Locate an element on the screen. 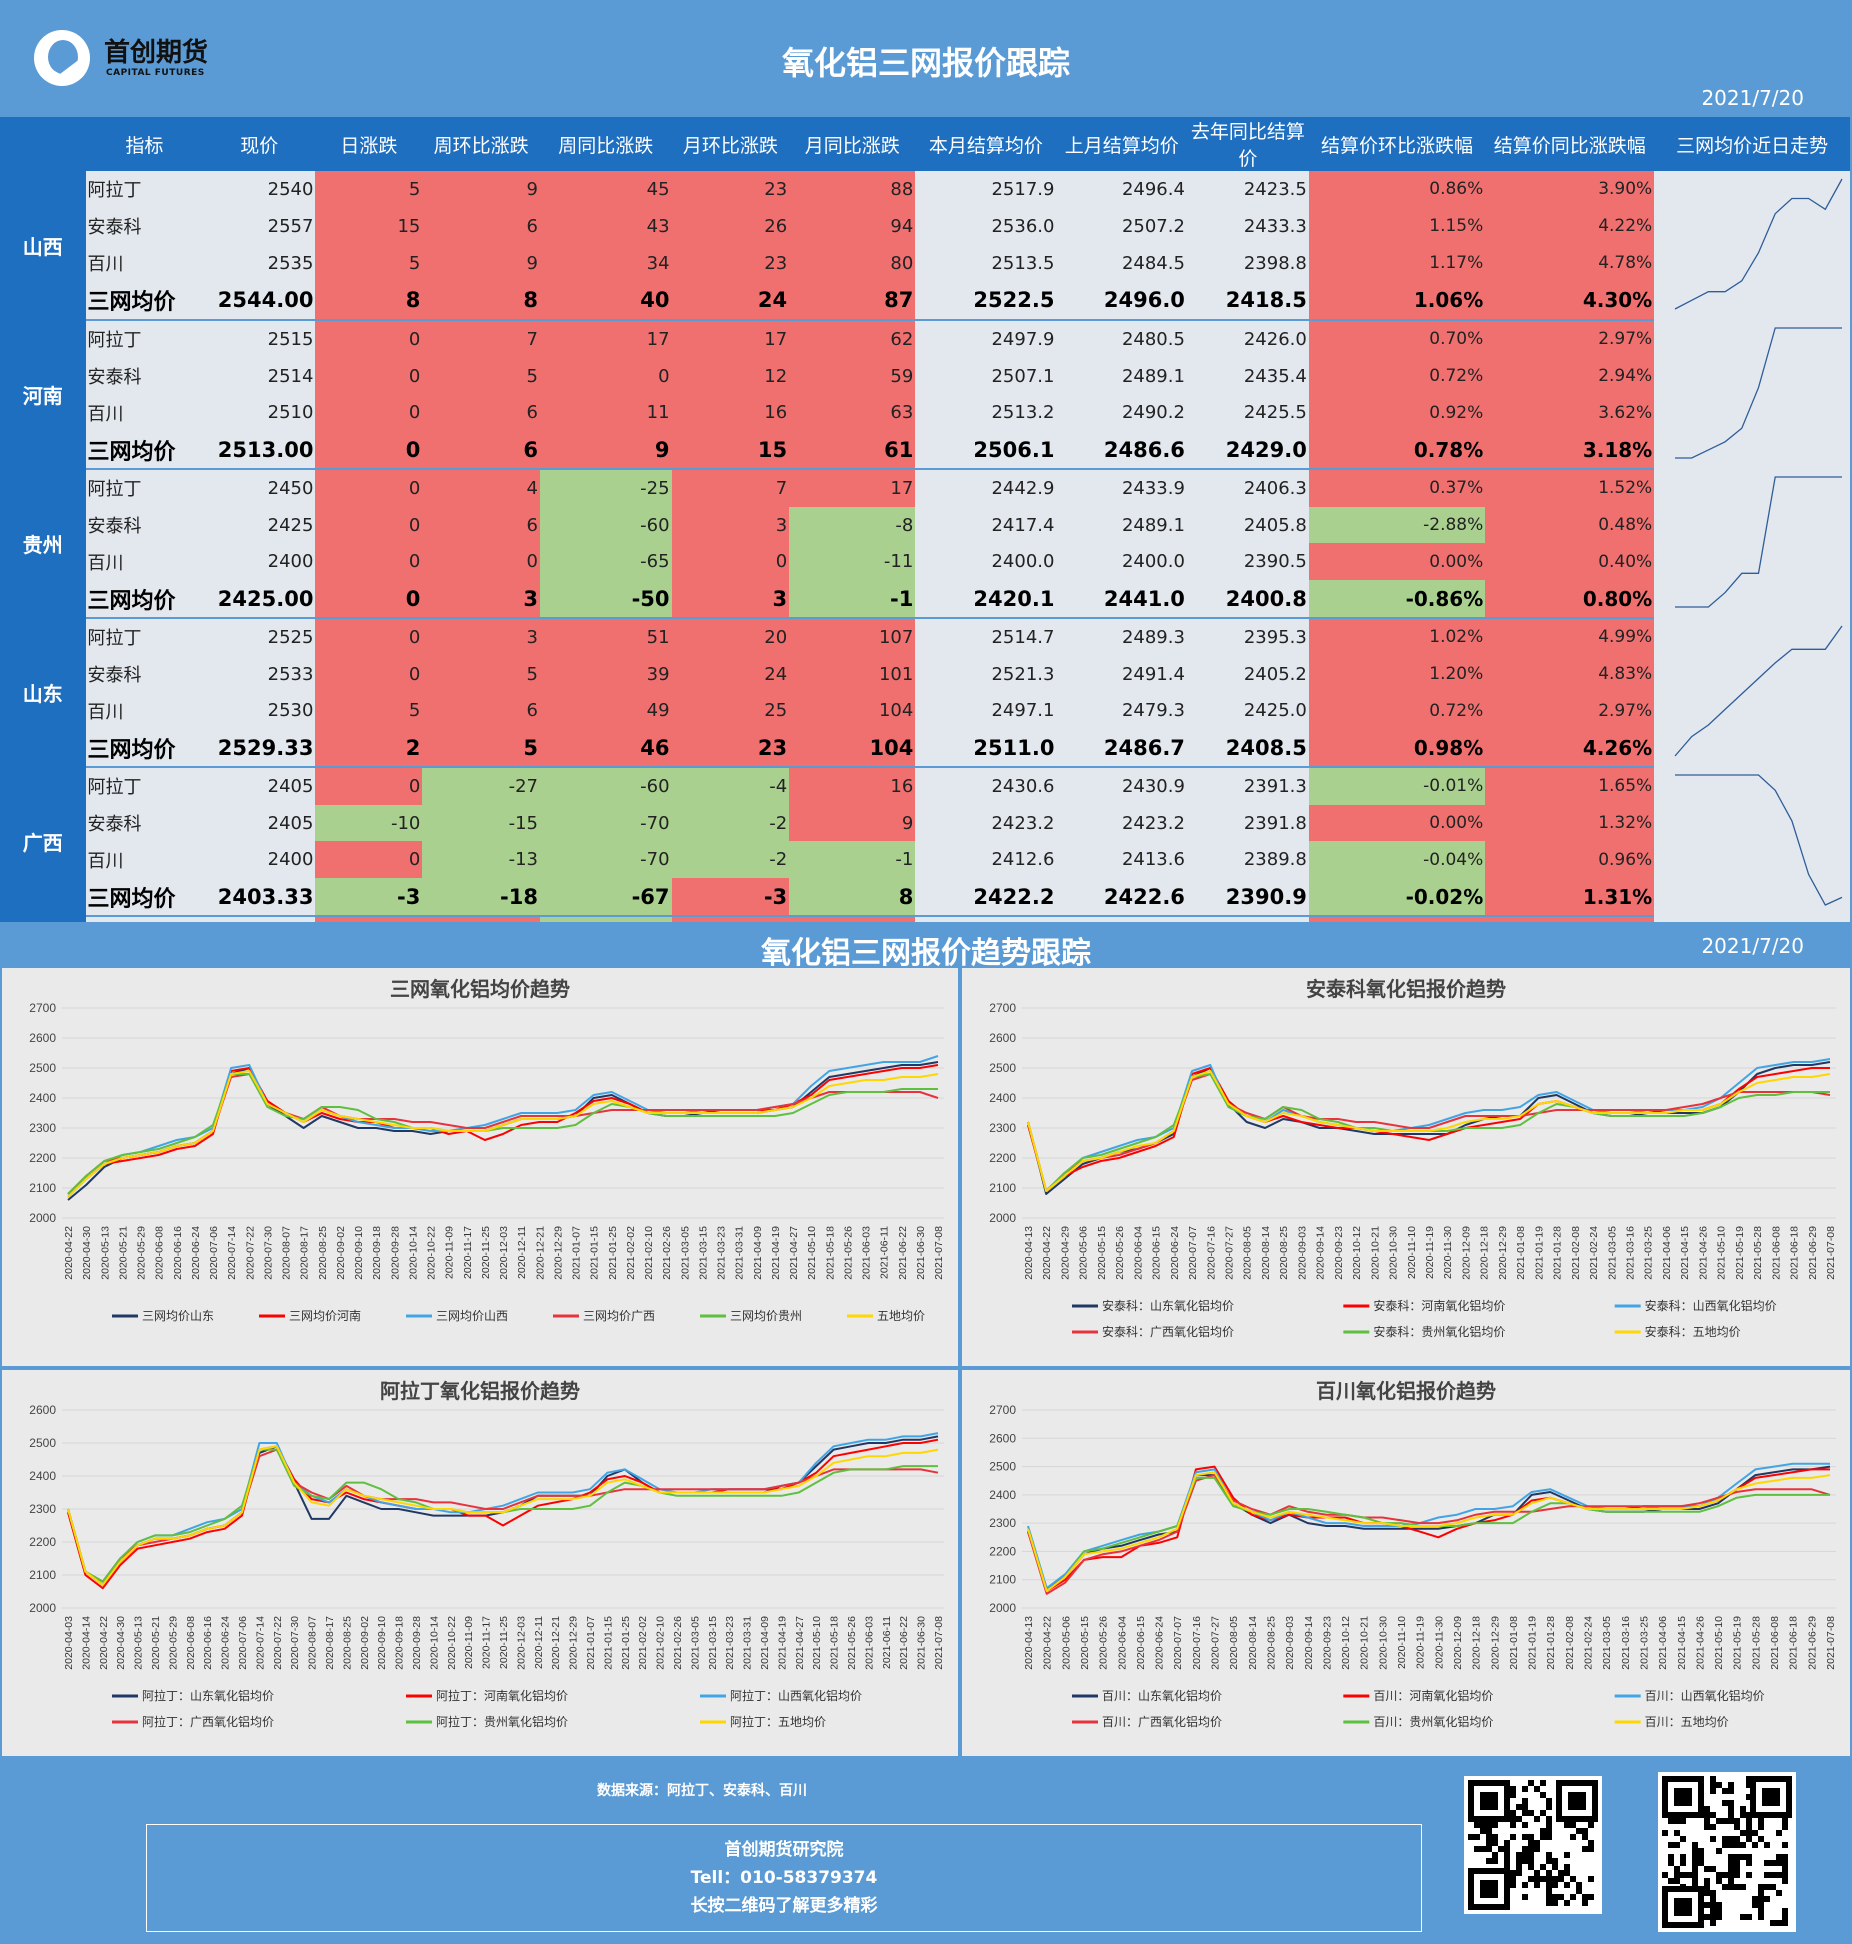  legend-label: 三网均价山西 is located at coordinates (472, 1316).